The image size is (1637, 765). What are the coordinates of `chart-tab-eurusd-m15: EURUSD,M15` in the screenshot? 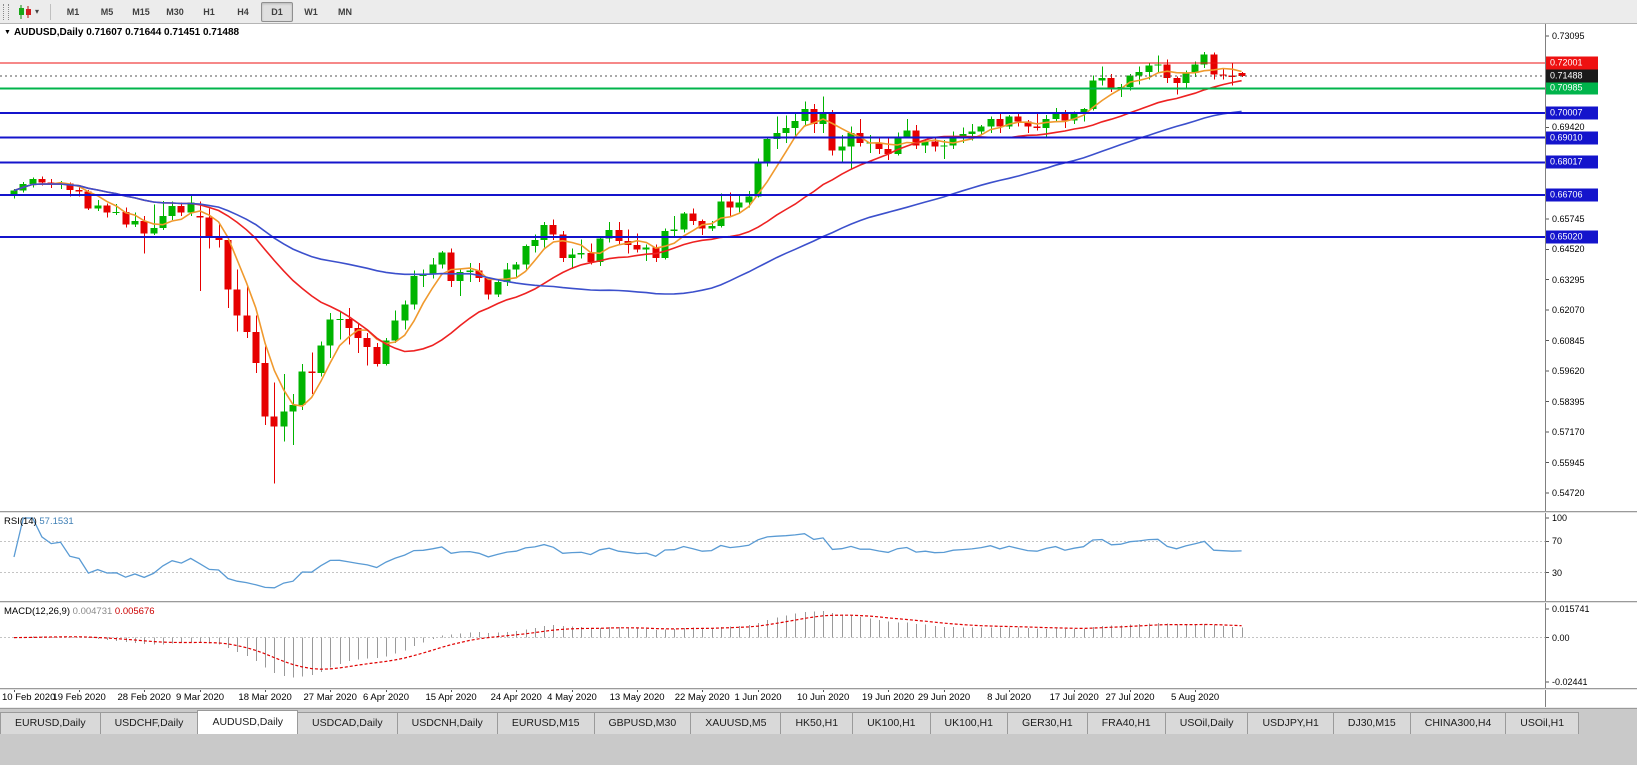 It's located at (545, 723).